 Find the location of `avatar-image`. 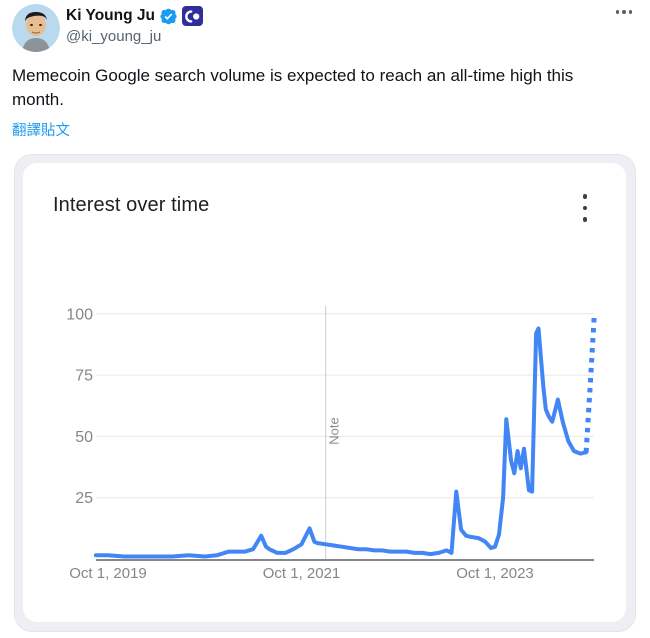

avatar-image is located at coordinates (36, 28).